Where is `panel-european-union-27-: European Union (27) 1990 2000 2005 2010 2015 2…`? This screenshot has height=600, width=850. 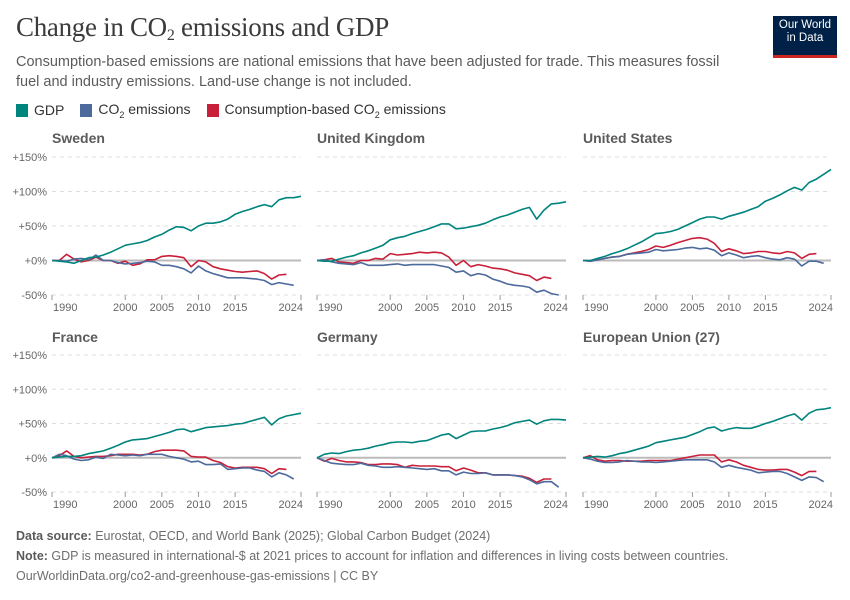 panel-european-union-27-: European Union (27) 1990 2000 2005 2010 2015 2… is located at coordinates (707, 420).